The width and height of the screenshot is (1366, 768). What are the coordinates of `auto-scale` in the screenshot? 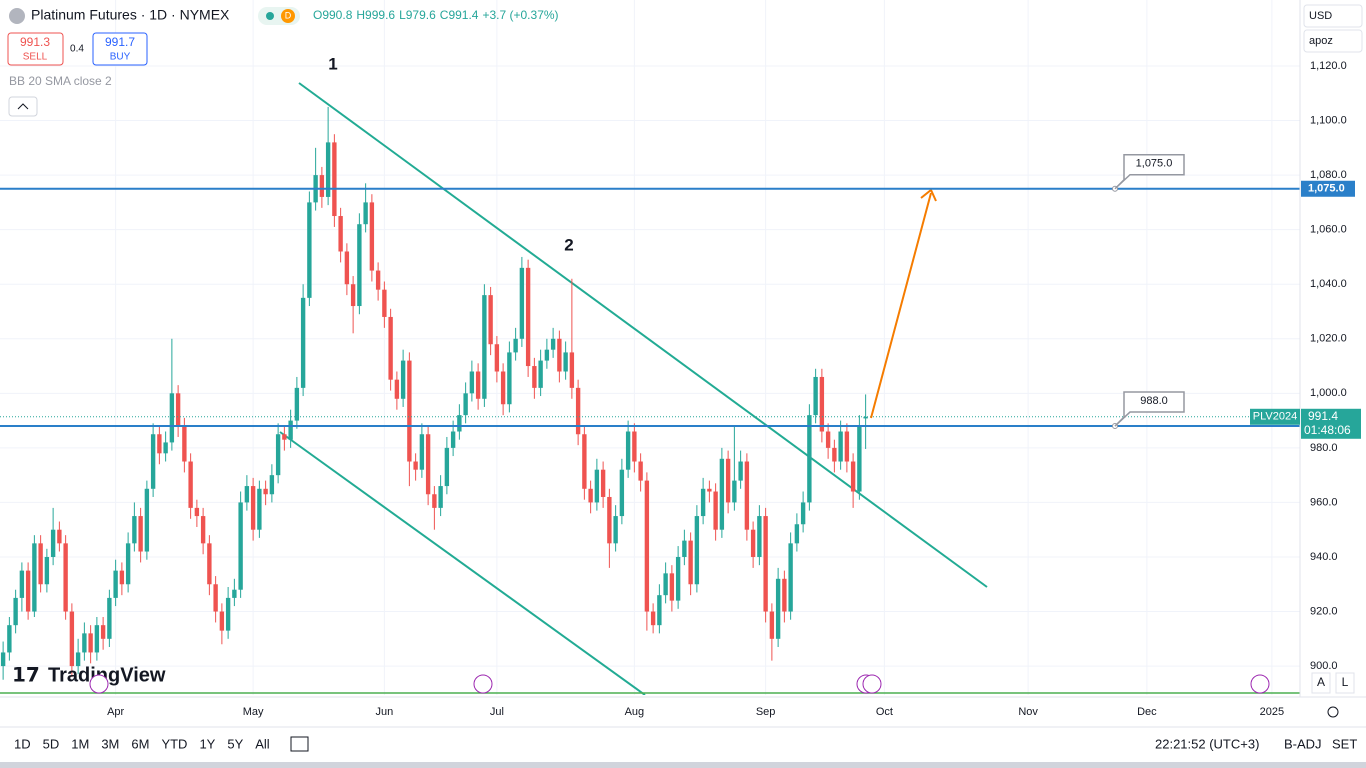 It's located at (1321, 683).